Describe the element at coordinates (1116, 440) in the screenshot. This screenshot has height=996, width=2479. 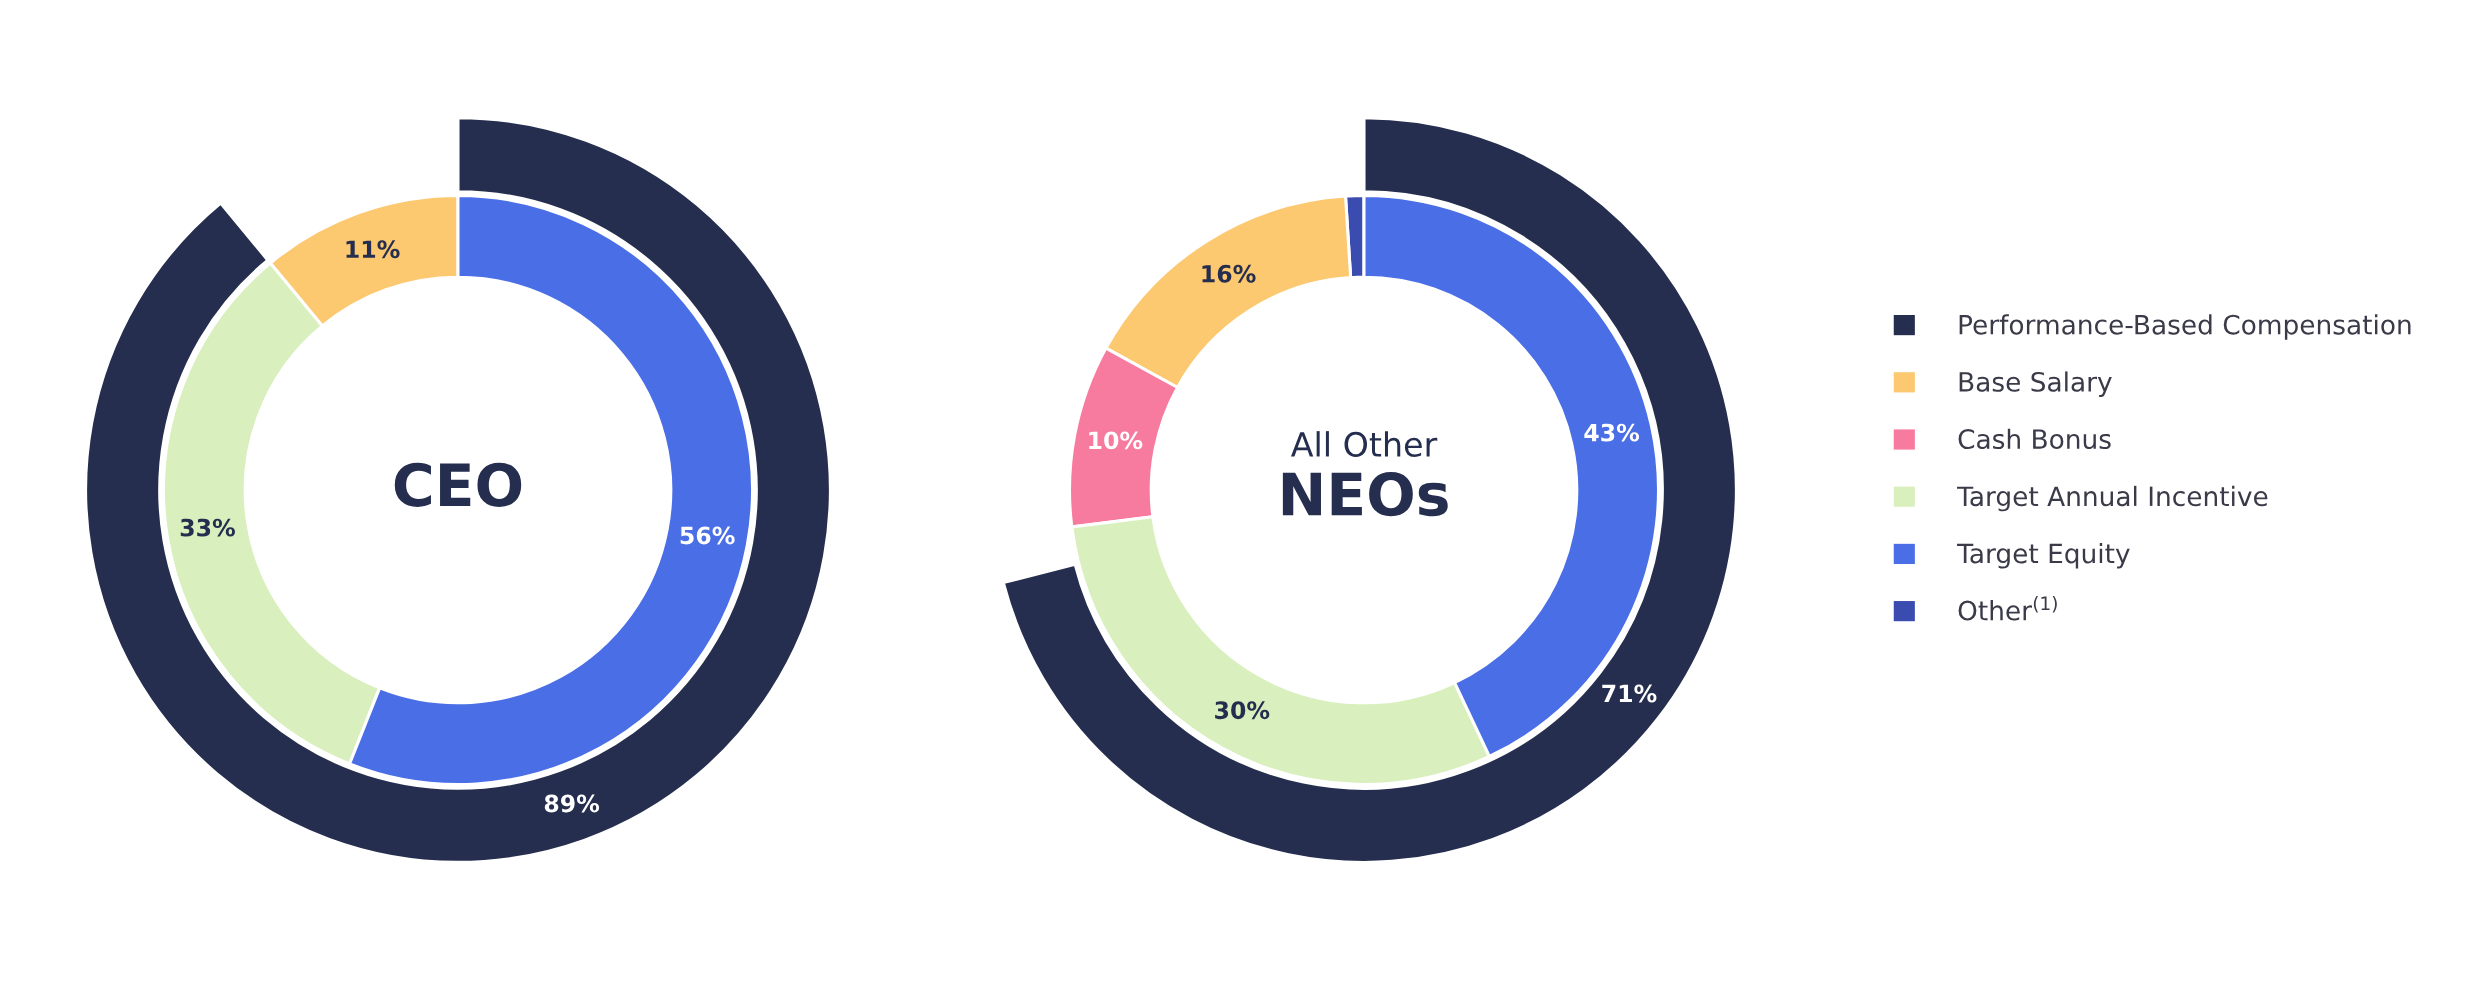
I see `data-label: 10%` at that location.